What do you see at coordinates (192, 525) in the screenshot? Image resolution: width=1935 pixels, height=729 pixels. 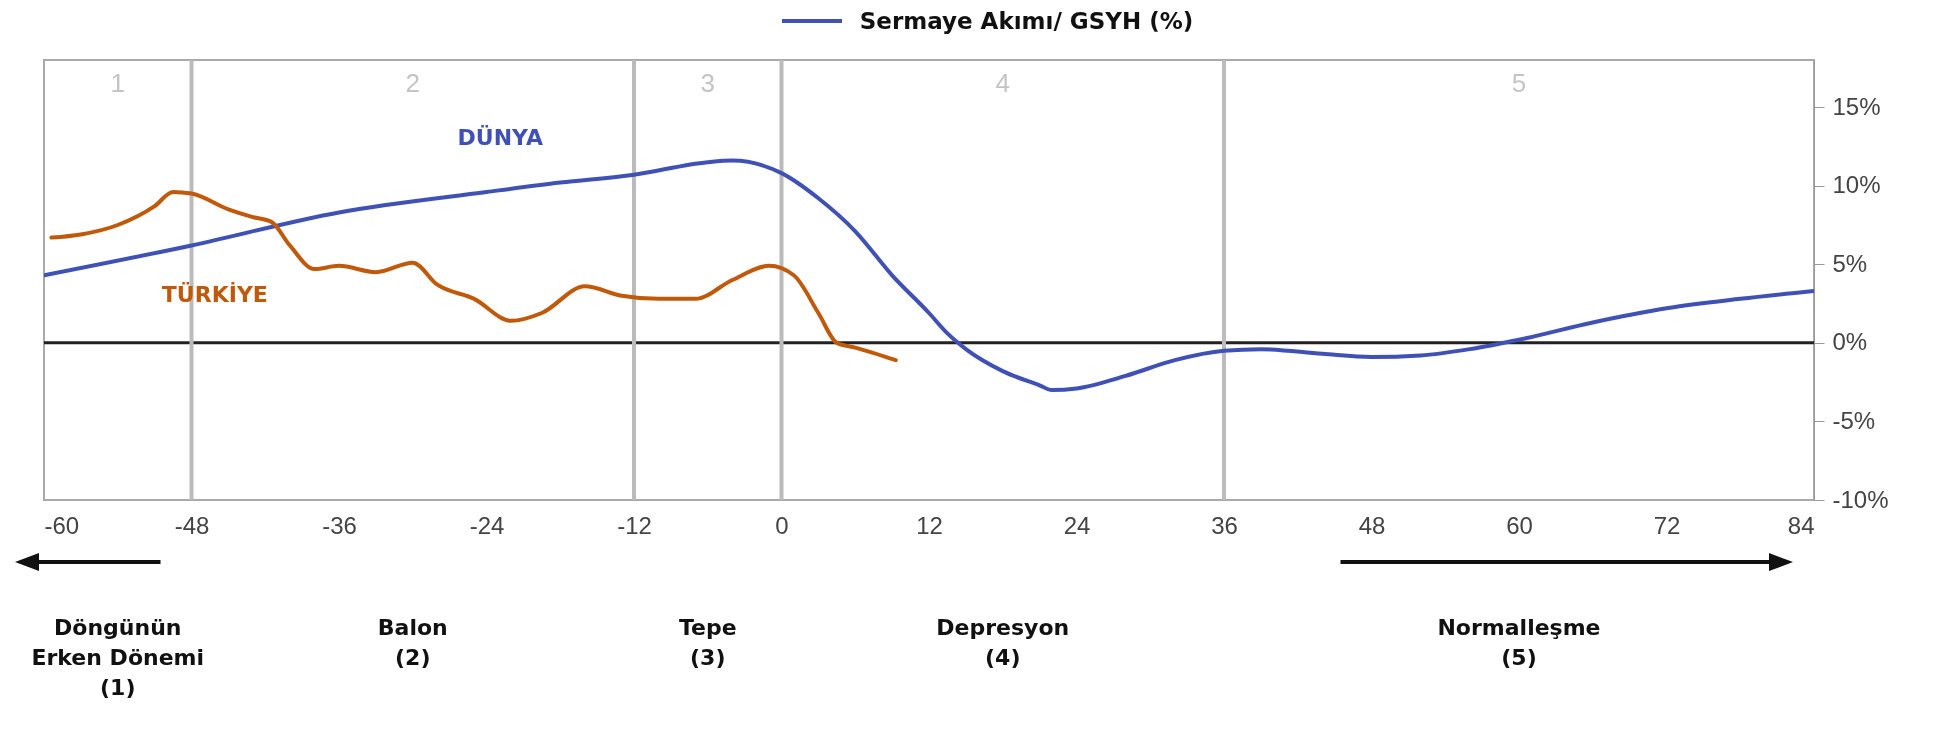 I see `x-tick-label: -48` at bounding box center [192, 525].